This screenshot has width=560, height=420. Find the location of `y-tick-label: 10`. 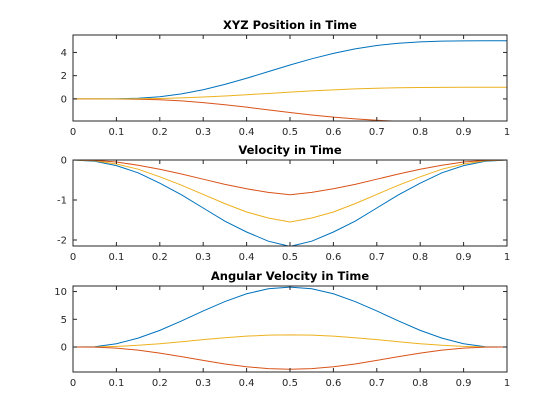

y-tick-label: 10 is located at coordinates (60, 292).